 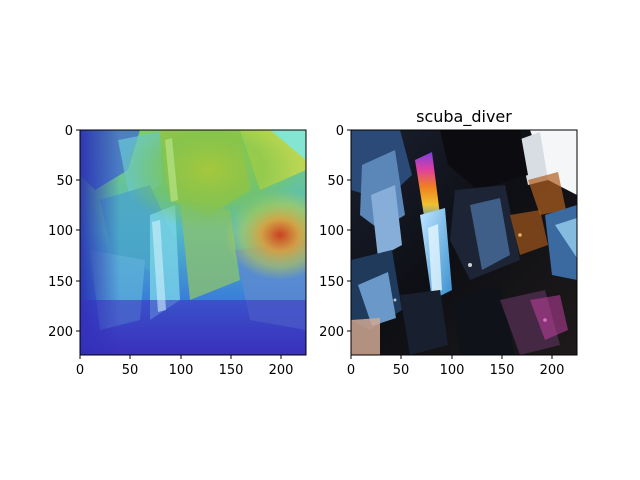 I want to click on left-ytick-label: 0, so click(x=69, y=131).